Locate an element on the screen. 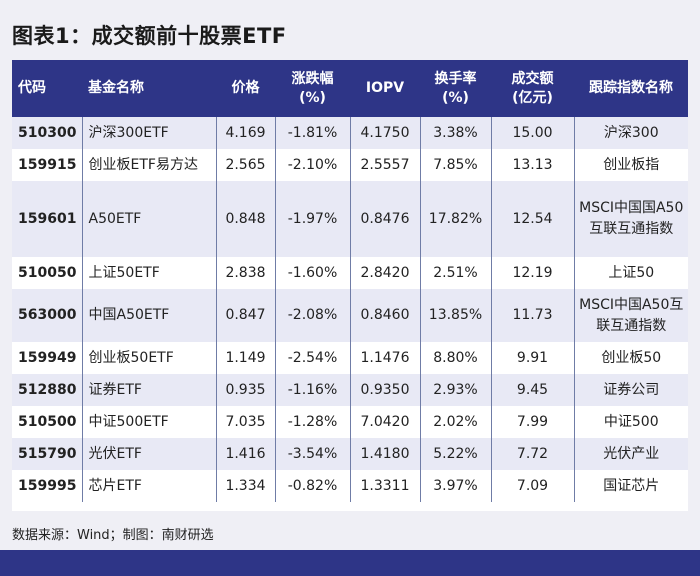  cell-turnover: 8.80% is located at coordinates (455, 358).